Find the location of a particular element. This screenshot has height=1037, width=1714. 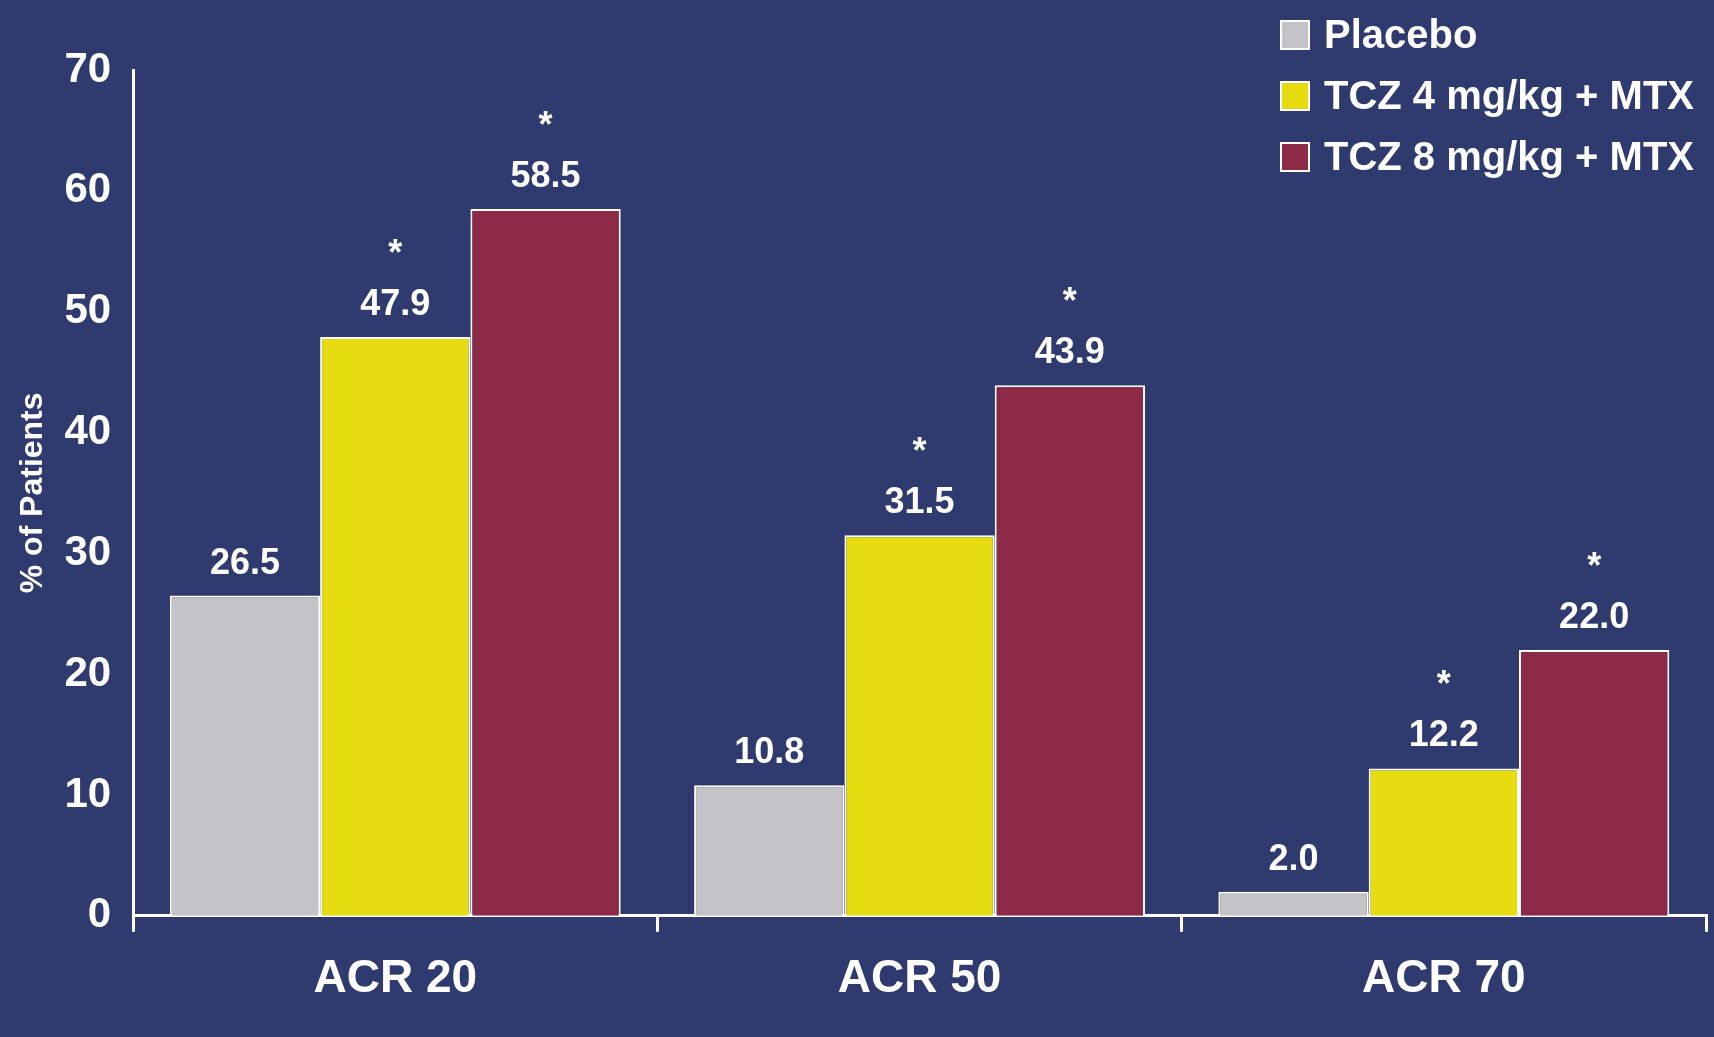

data-label: * 43.9 is located at coordinates (1069, 326).